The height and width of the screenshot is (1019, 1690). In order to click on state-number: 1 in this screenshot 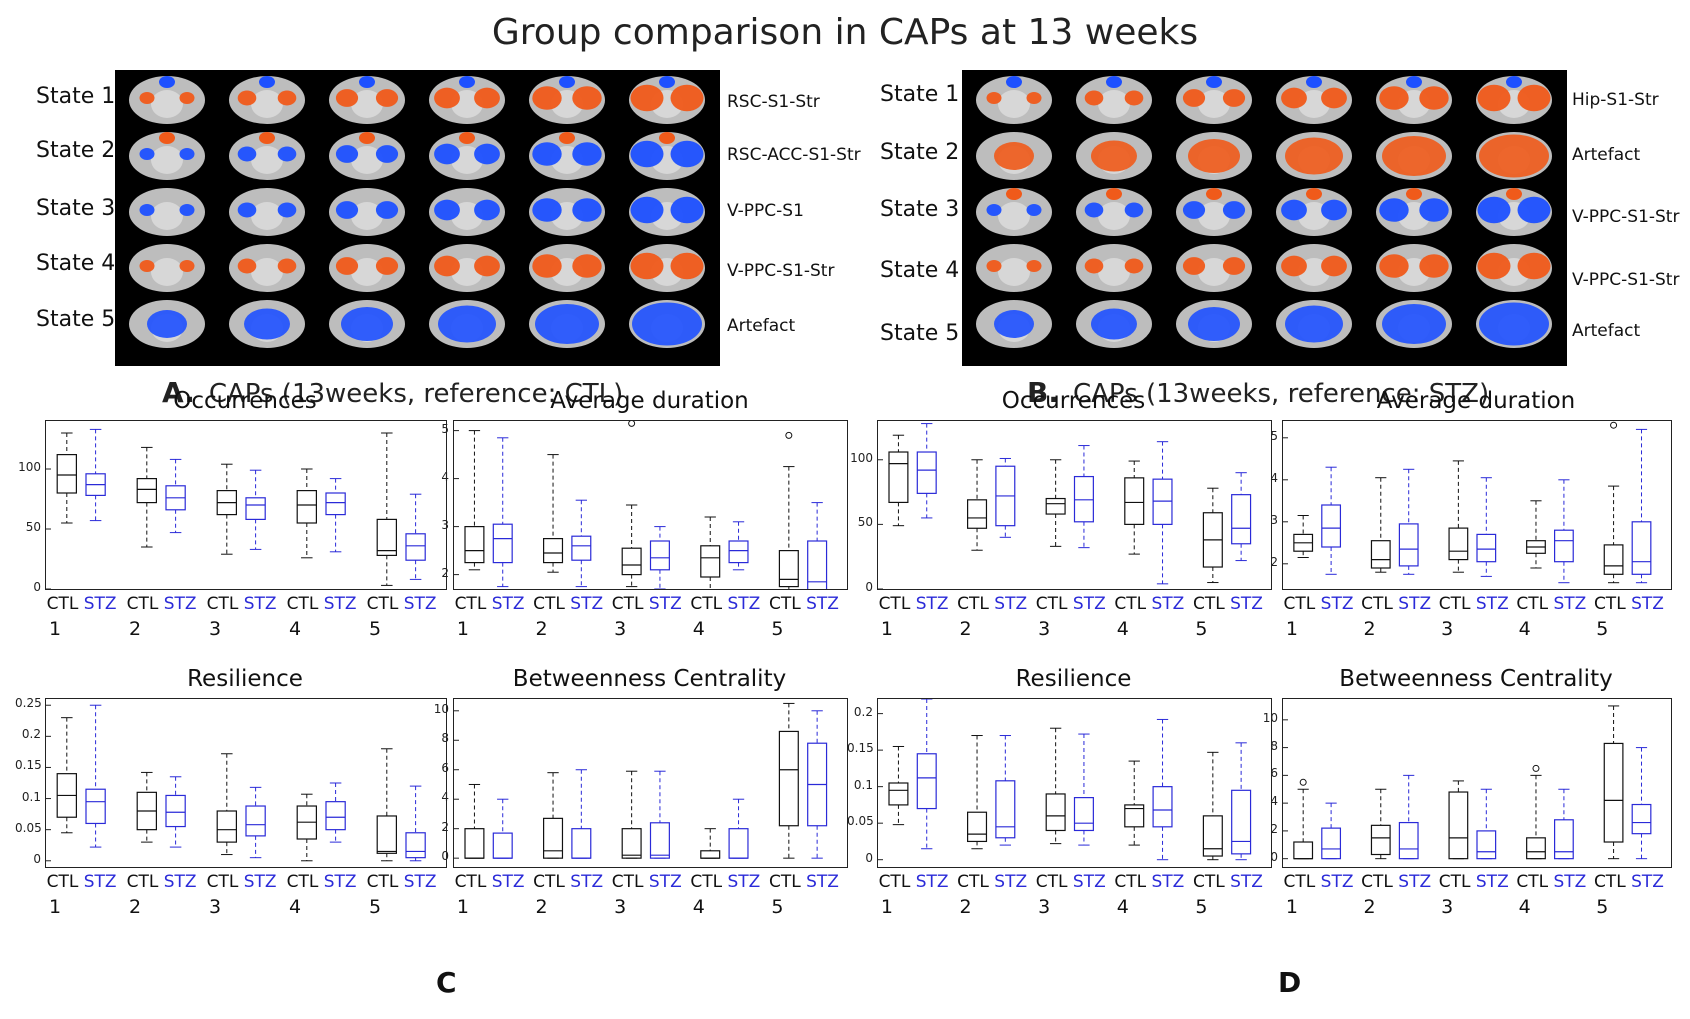, I will do `click(55, 629)`.